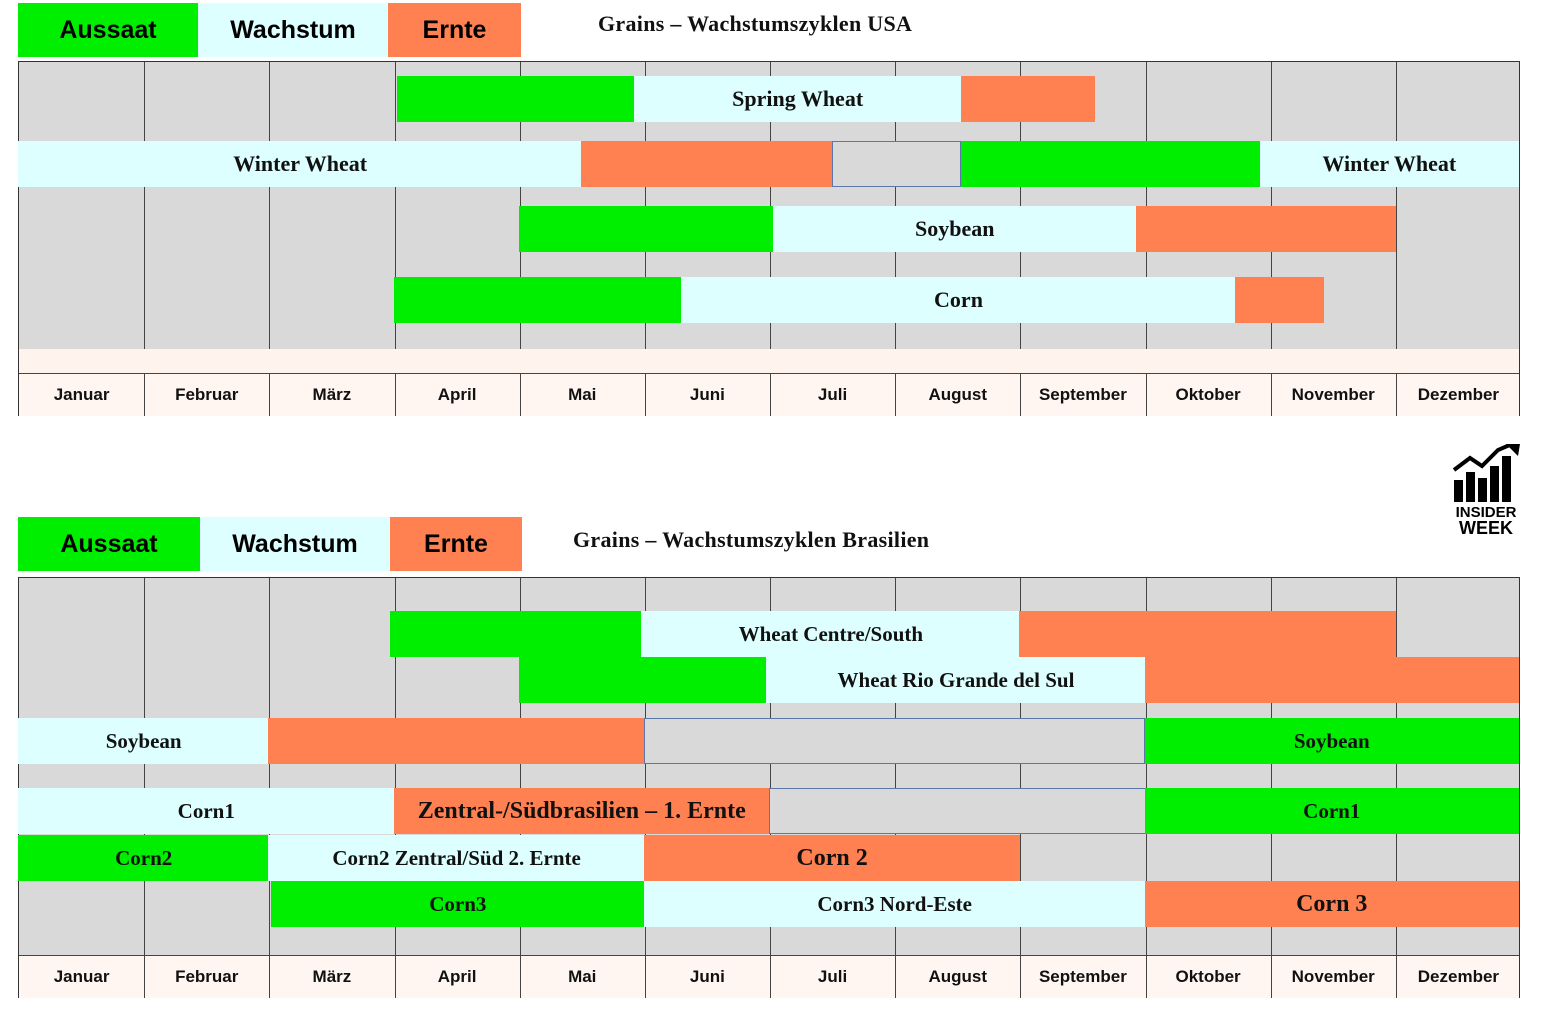 This screenshot has height=1013, width=1544. What do you see at coordinates (769, 361) in the screenshot?
I see `spacer-band` at bounding box center [769, 361].